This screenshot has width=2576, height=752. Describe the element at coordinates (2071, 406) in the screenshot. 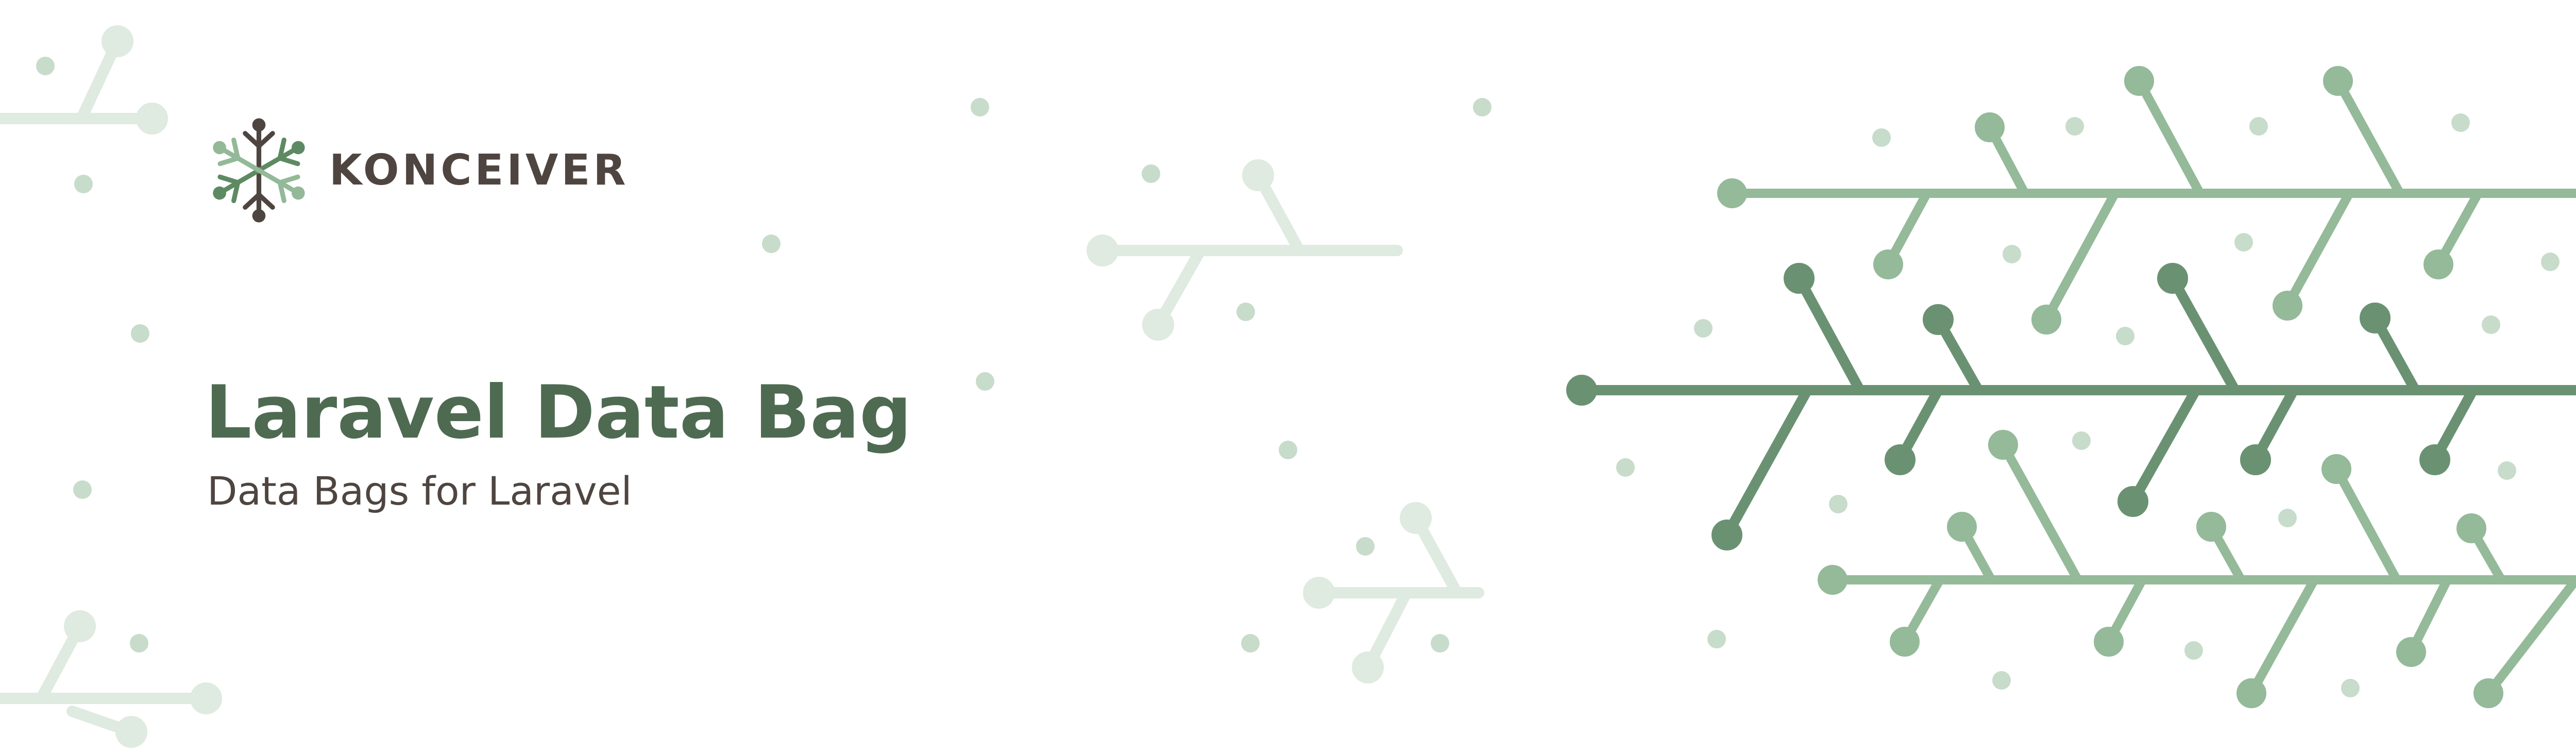

I see `branch-network-dark` at that location.